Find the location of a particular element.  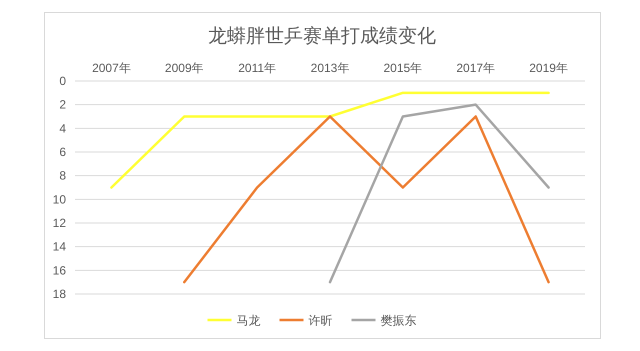

chart-title: 龙蟒胖世乒赛单打成绩变化 is located at coordinates (322, 36).